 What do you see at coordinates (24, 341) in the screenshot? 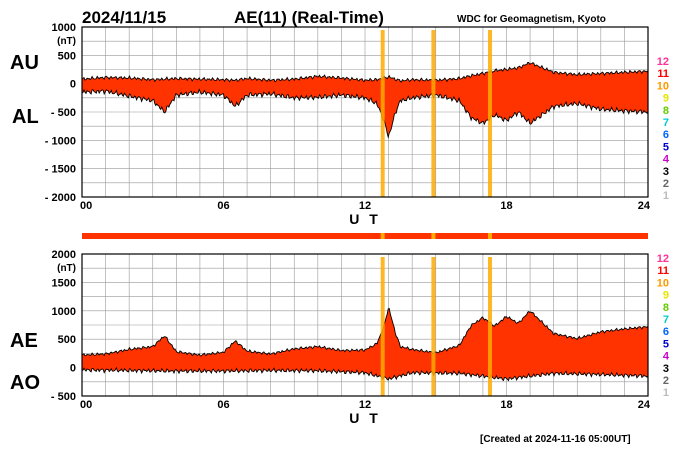
I see `series-label-ae: AE` at bounding box center [24, 341].